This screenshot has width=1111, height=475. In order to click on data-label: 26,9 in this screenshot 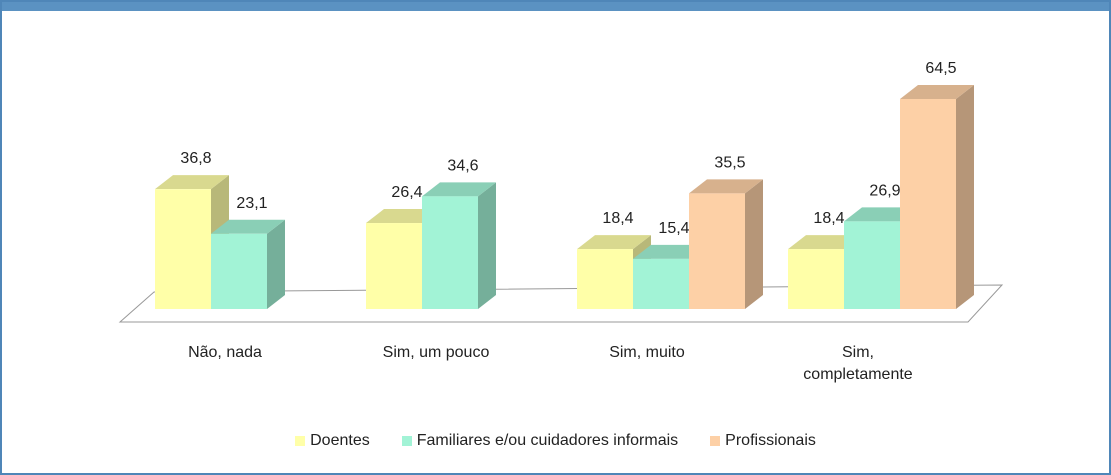, I will do `click(884, 190)`.